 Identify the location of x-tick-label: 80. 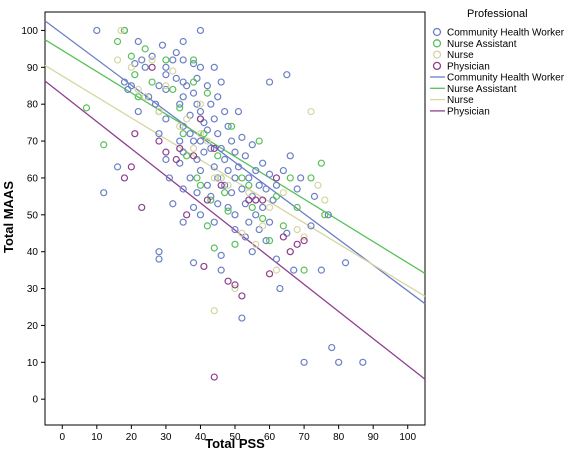
(339, 437).